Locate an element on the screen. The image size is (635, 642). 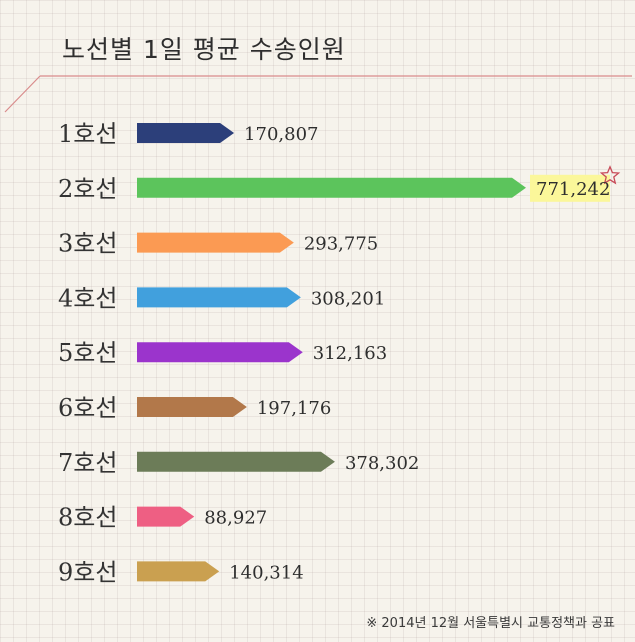
category-label: 9호선 is located at coordinates (87, 572).